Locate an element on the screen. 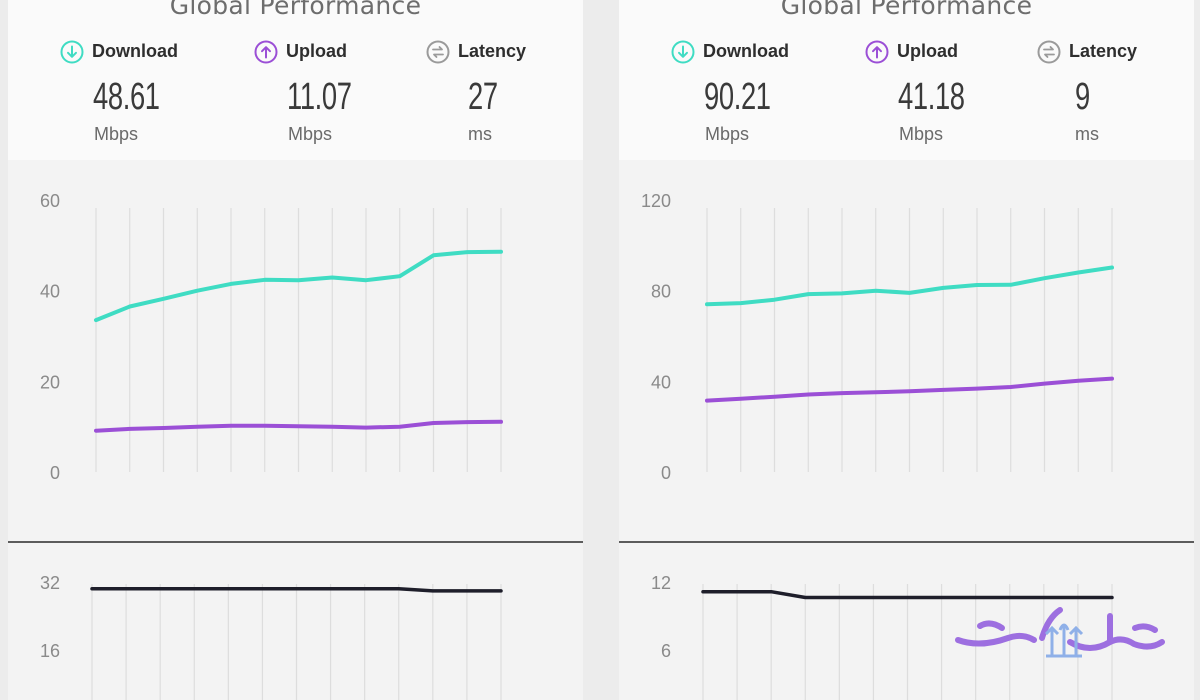  latency-chart: 32 16 is located at coordinates (271, 636).